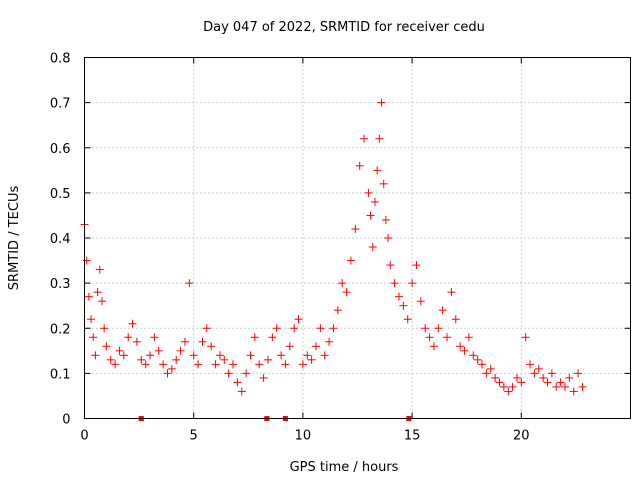  What do you see at coordinates (66, 420) in the screenshot?
I see `y-tick-label: 0` at bounding box center [66, 420].